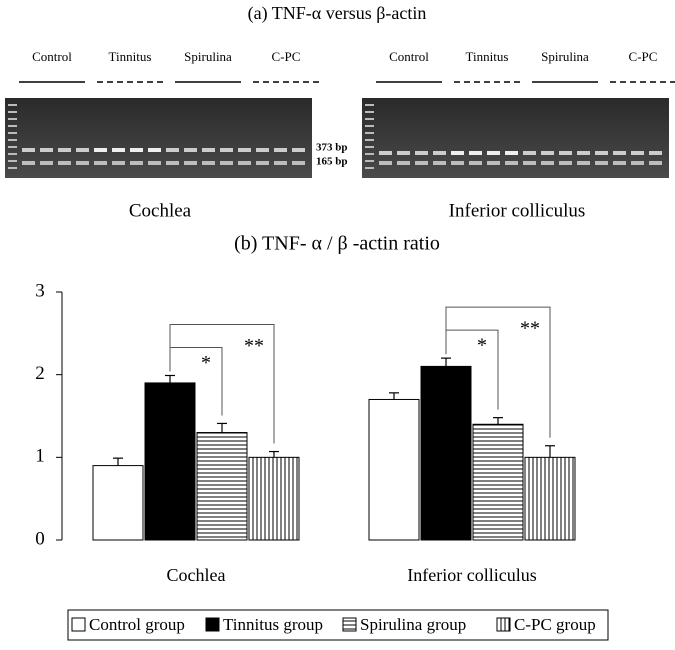  What do you see at coordinates (413, 624) in the screenshot?
I see `legend-label: Spirulina group` at bounding box center [413, 624].